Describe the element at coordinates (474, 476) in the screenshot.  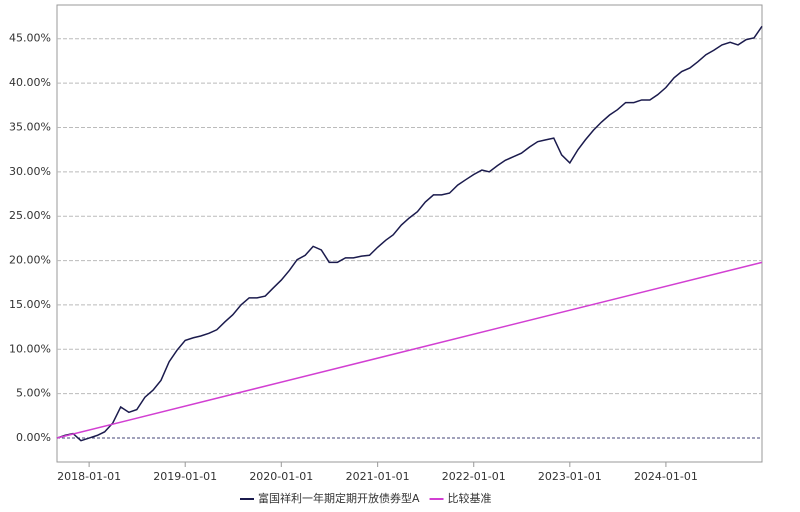
I see `x-tick-label: 2022-01-01` at that location.